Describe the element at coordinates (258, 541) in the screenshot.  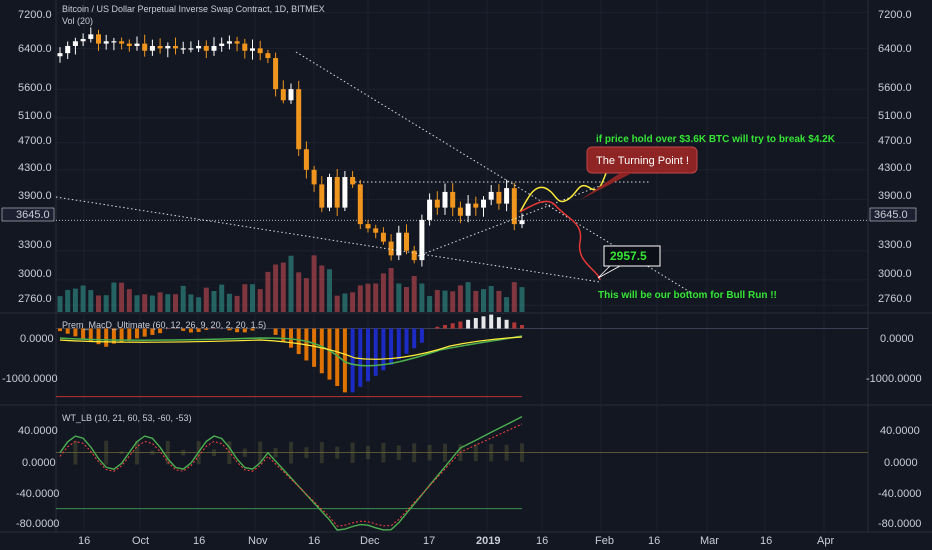
I see `time-tick: Nov` at that location.